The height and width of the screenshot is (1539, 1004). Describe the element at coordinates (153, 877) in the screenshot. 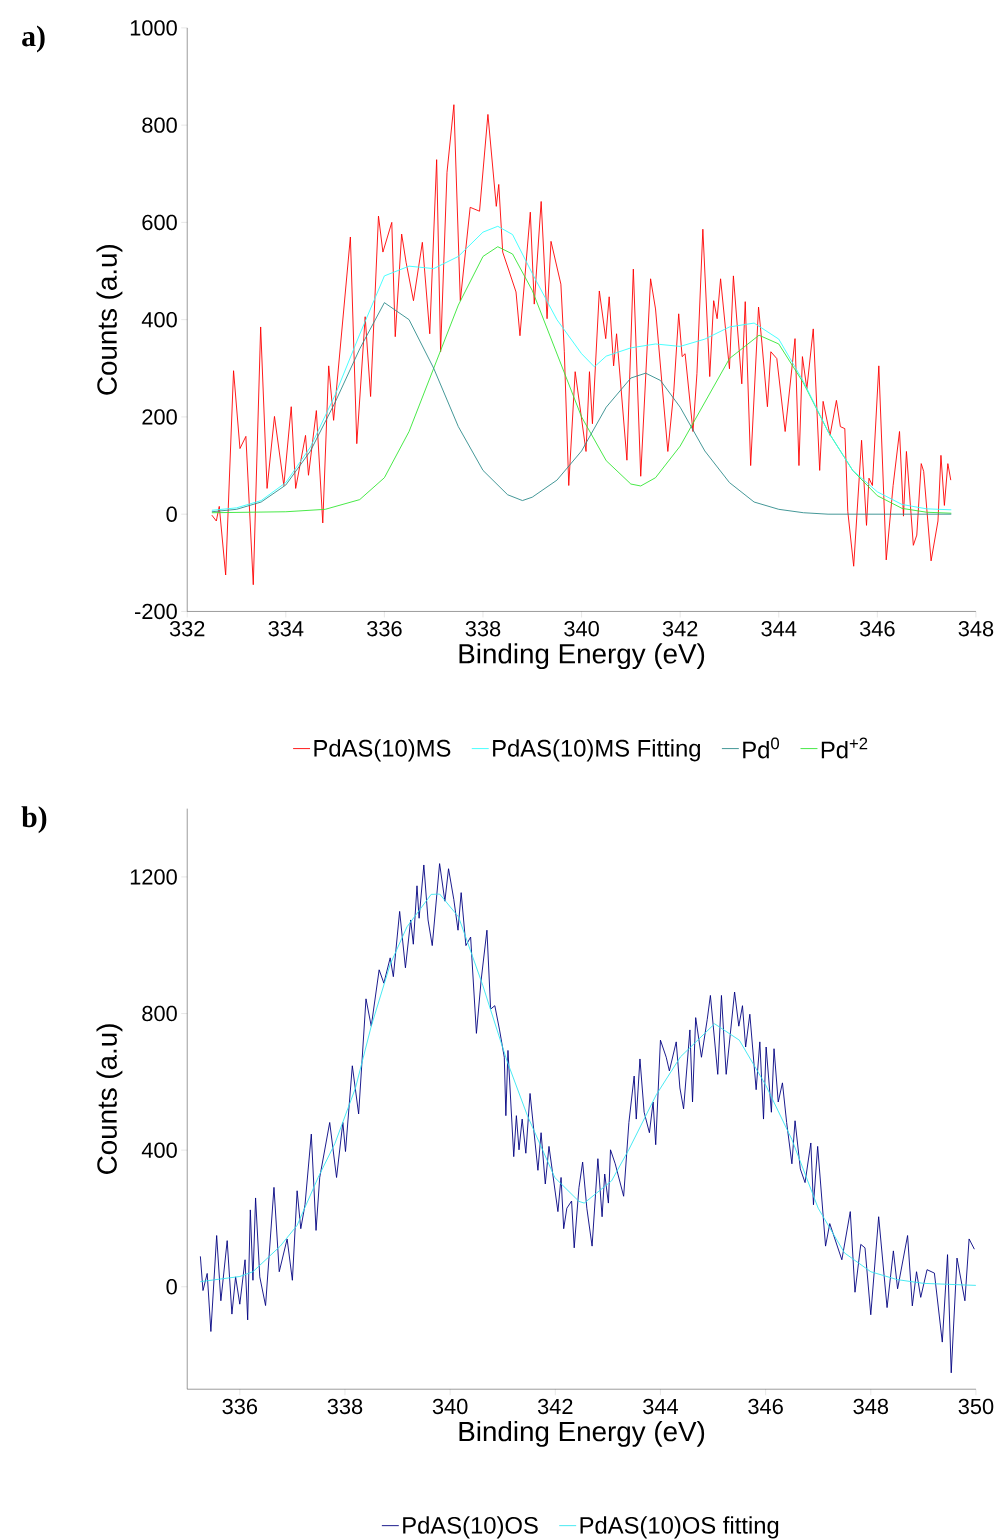

I see `y-tick-label: 1200` at that location.